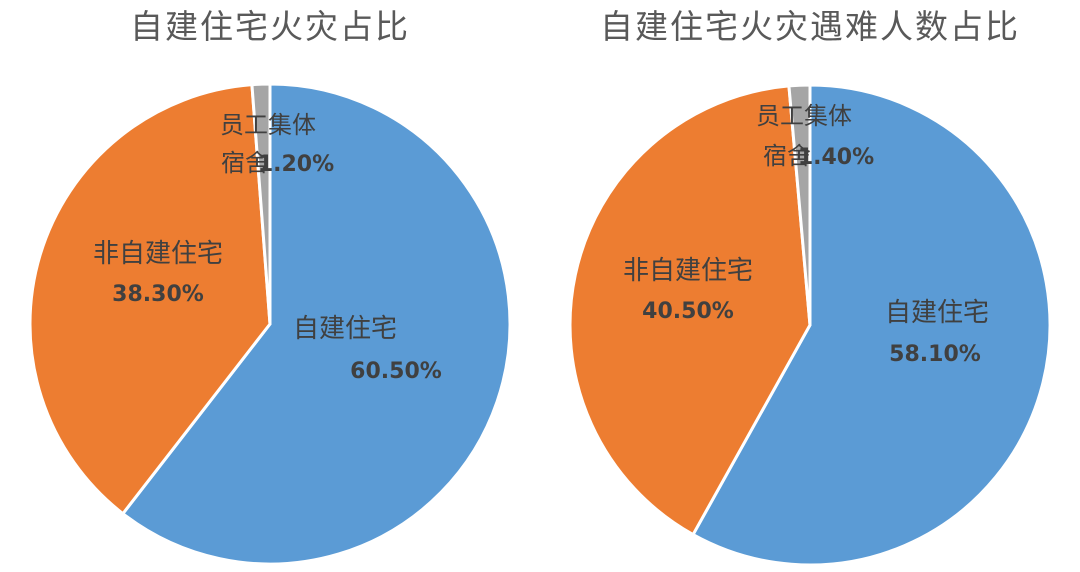 The height and width of the screenshot is (572, 1080). Describe the element at coordinates (396, 371) in the screenshot. I see `slice-value-label: 60.50%` at that location.